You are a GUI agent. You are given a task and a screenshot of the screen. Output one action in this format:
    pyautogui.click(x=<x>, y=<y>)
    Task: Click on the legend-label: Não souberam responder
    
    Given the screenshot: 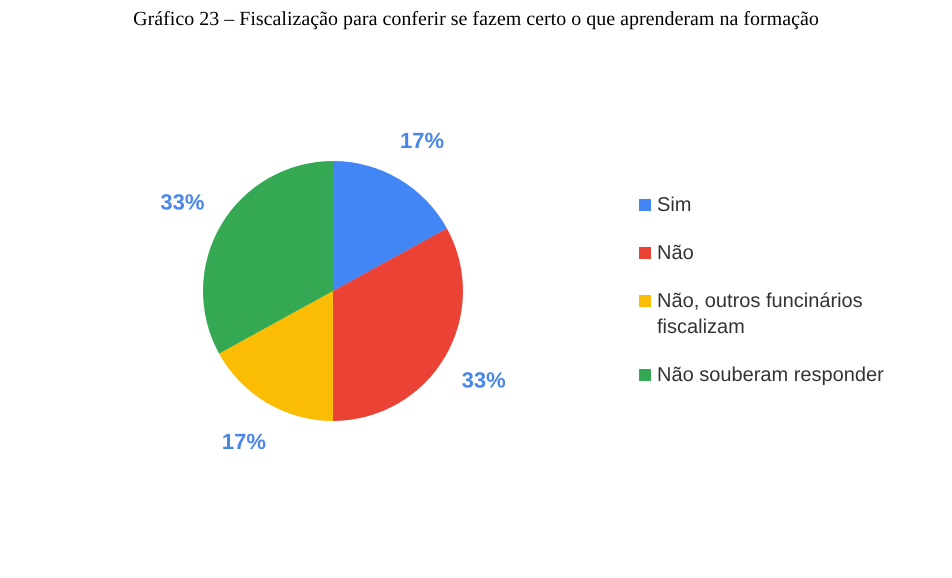 What is the action you would take?
    pyautogui.click(x=770, y=375)
    